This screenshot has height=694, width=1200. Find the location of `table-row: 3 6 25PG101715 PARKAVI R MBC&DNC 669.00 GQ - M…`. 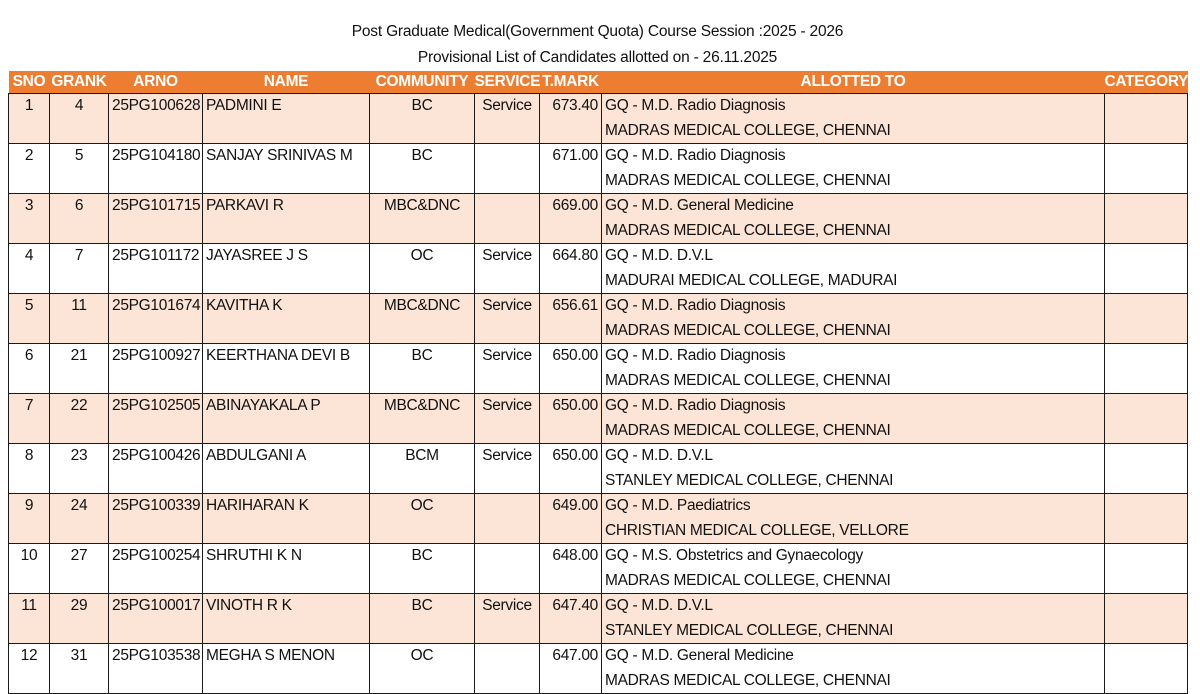

table-row: 3 6 25PG101715 PARKAVI R MBC&DNC 669.00 GQ - M… is located at coordinates (598, 218).